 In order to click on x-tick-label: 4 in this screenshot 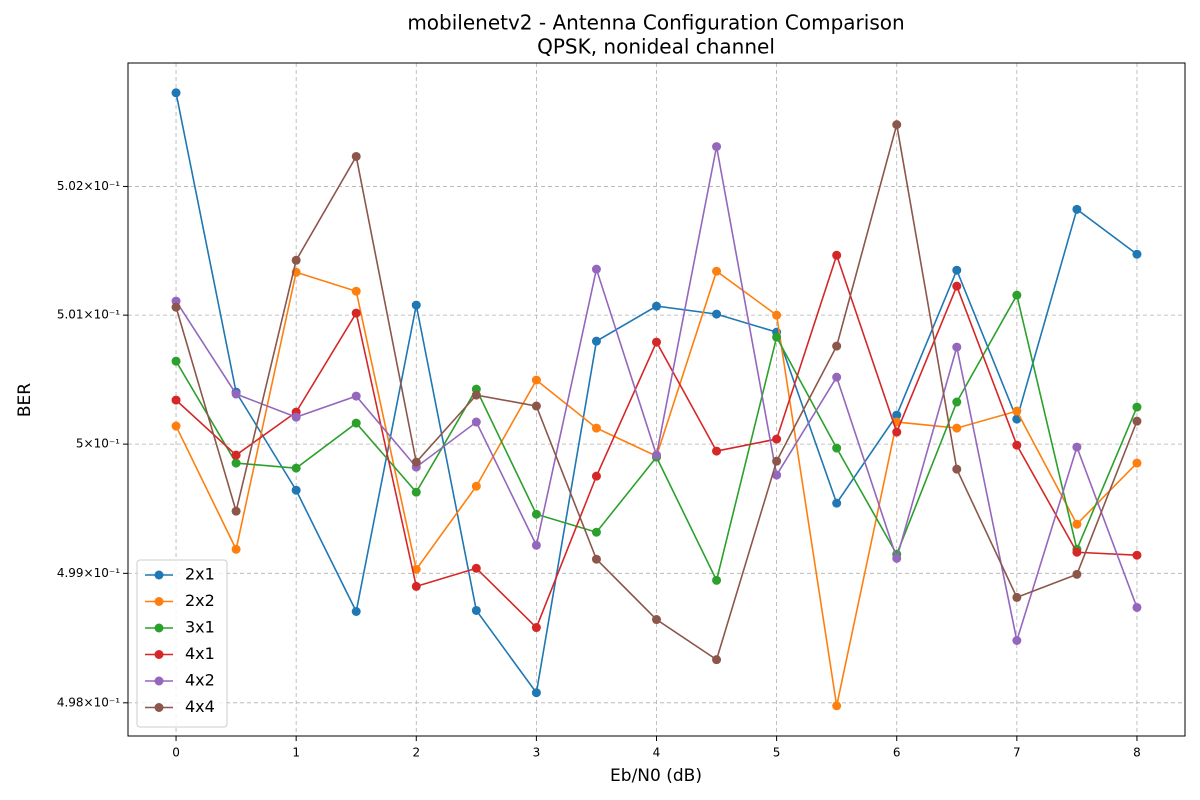, I will do `click(657, 753)`.